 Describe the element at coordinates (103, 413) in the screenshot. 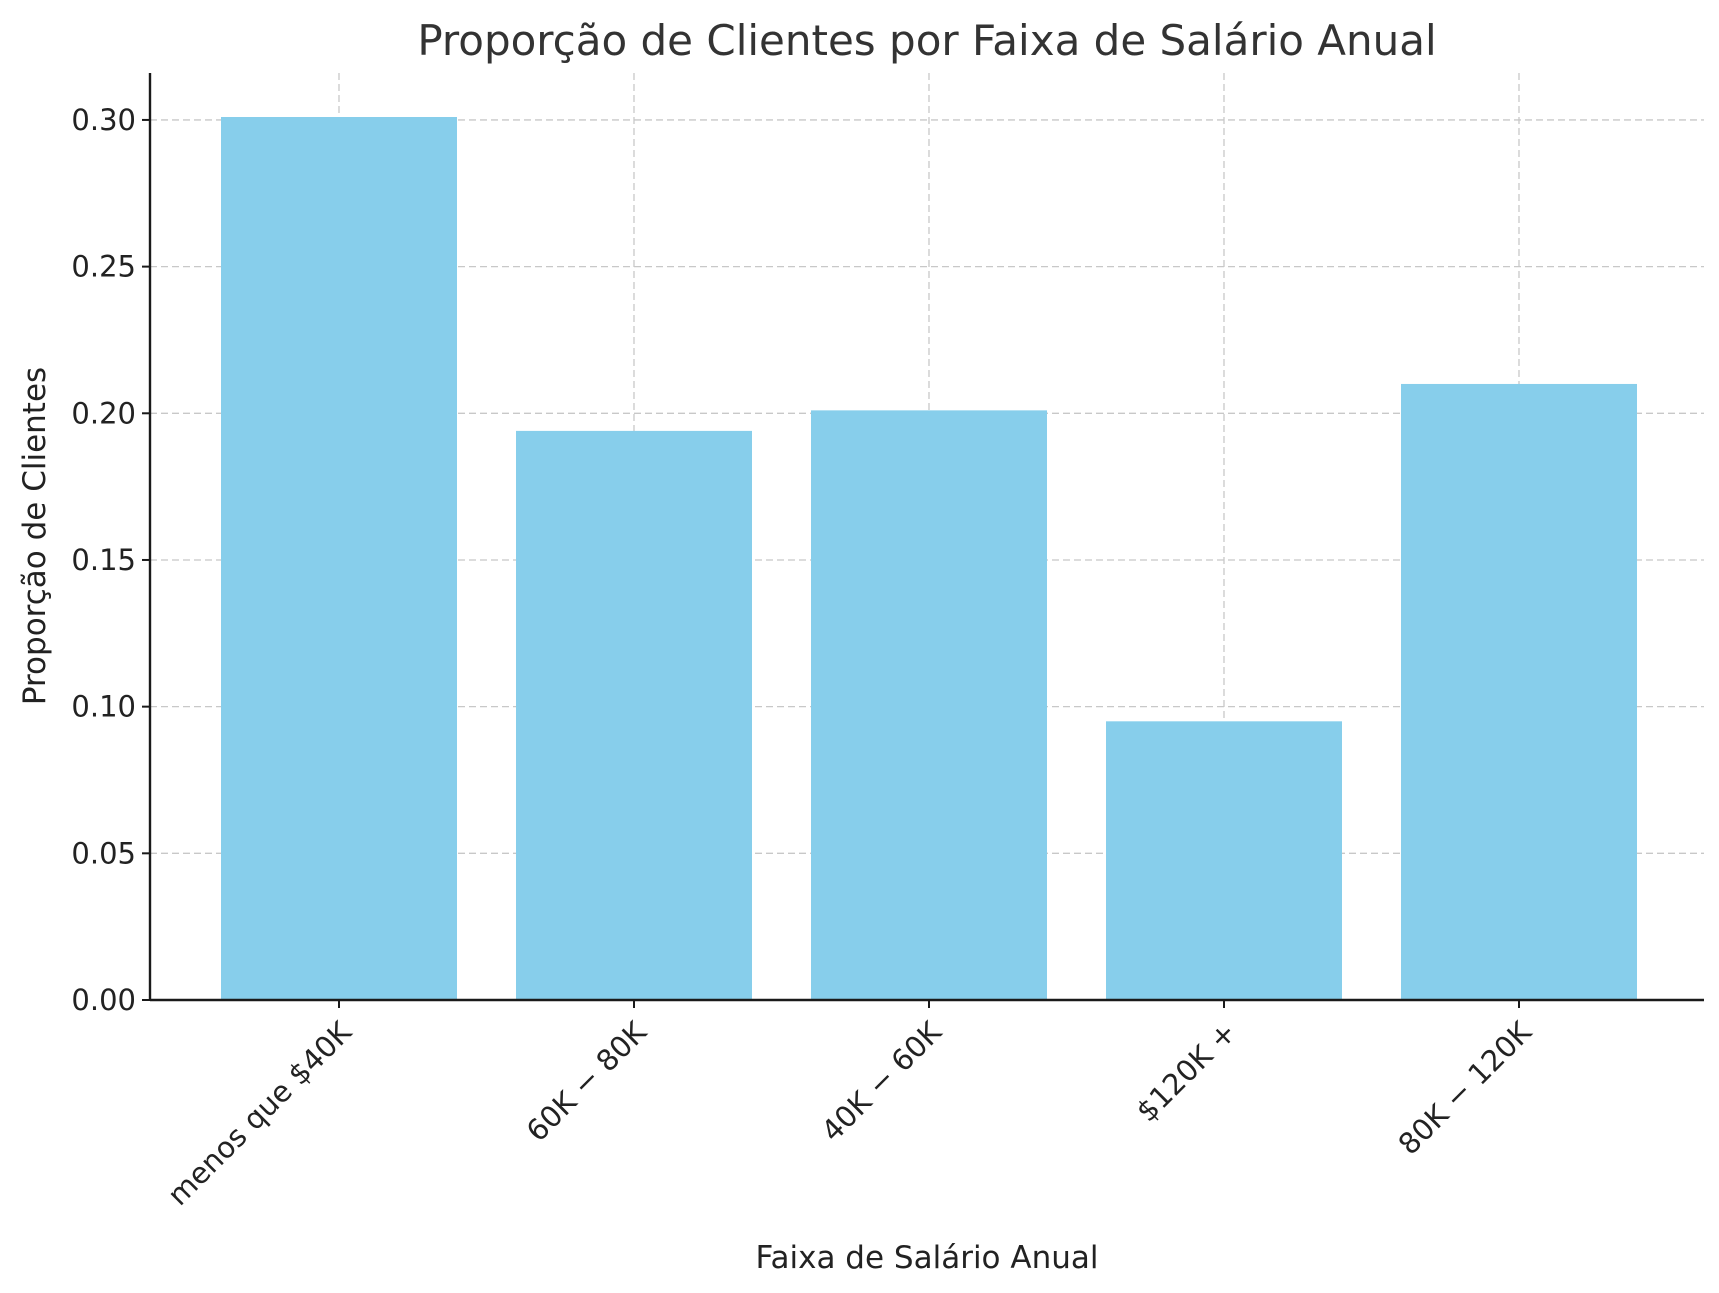

I see `y-tick-label: 0.20` at that location.